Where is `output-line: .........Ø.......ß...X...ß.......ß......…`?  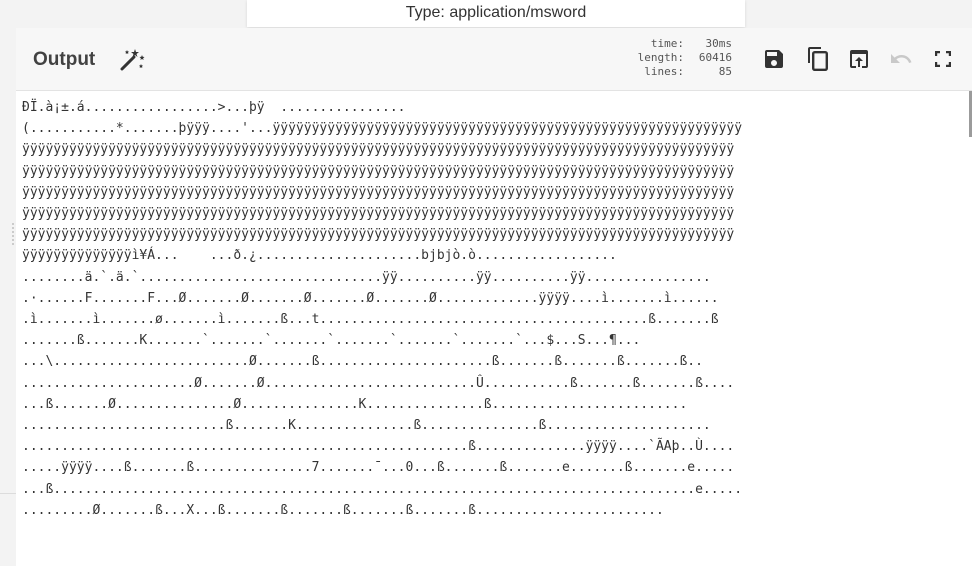
output-line: .........Ø.......ß...X...ß.......ß......… is located at coordinates (343, 510).